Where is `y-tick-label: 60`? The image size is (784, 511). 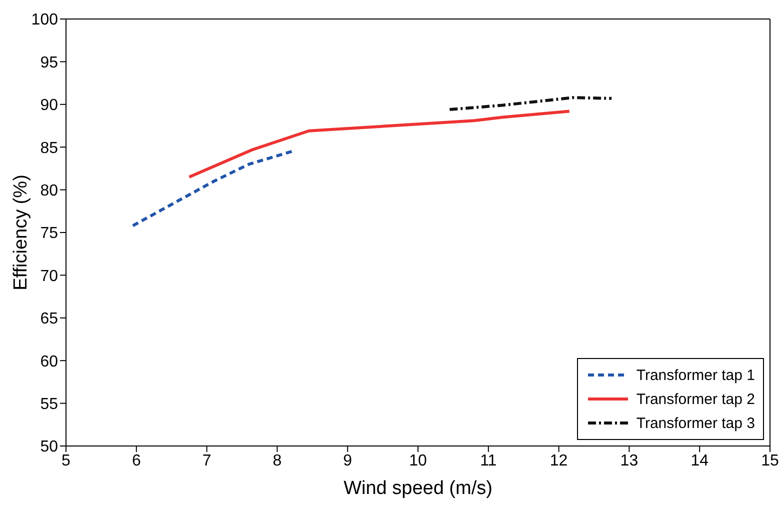 y-tick-label: 60 is located at coordinates (49, 361).